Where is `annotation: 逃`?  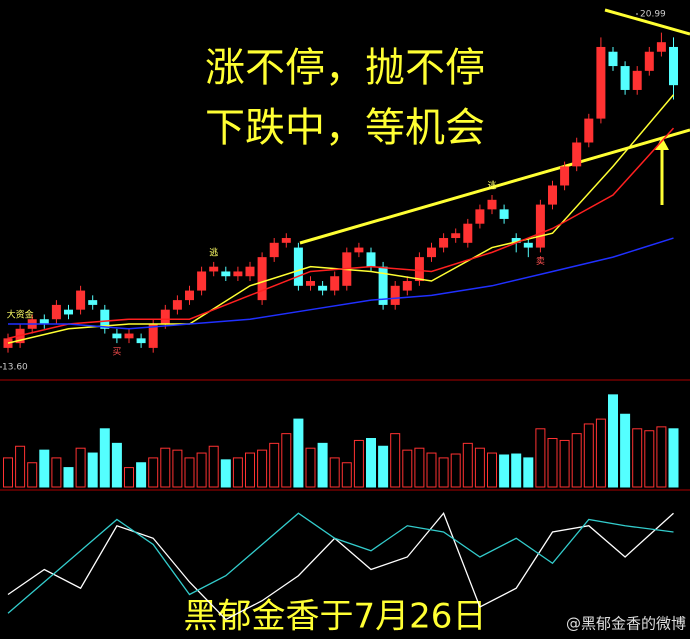
annotation: 逃 is located at coordinates (213, 252).